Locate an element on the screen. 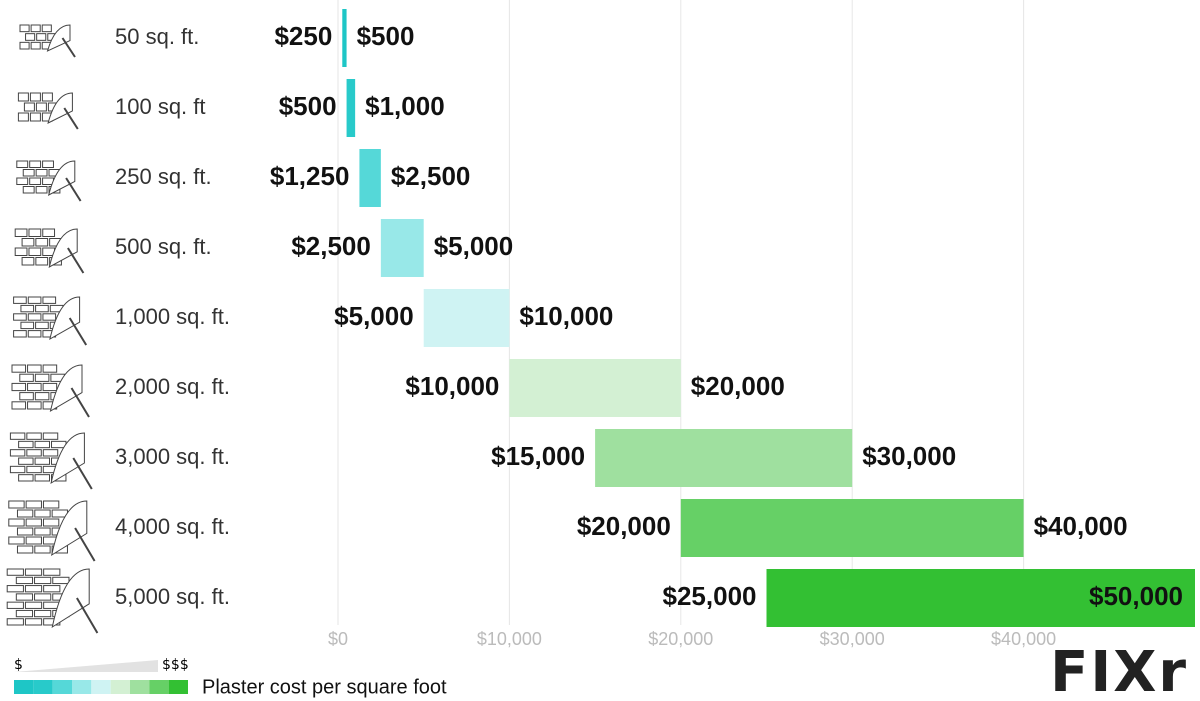  legend-swatches is located at coordinates (101, 687).